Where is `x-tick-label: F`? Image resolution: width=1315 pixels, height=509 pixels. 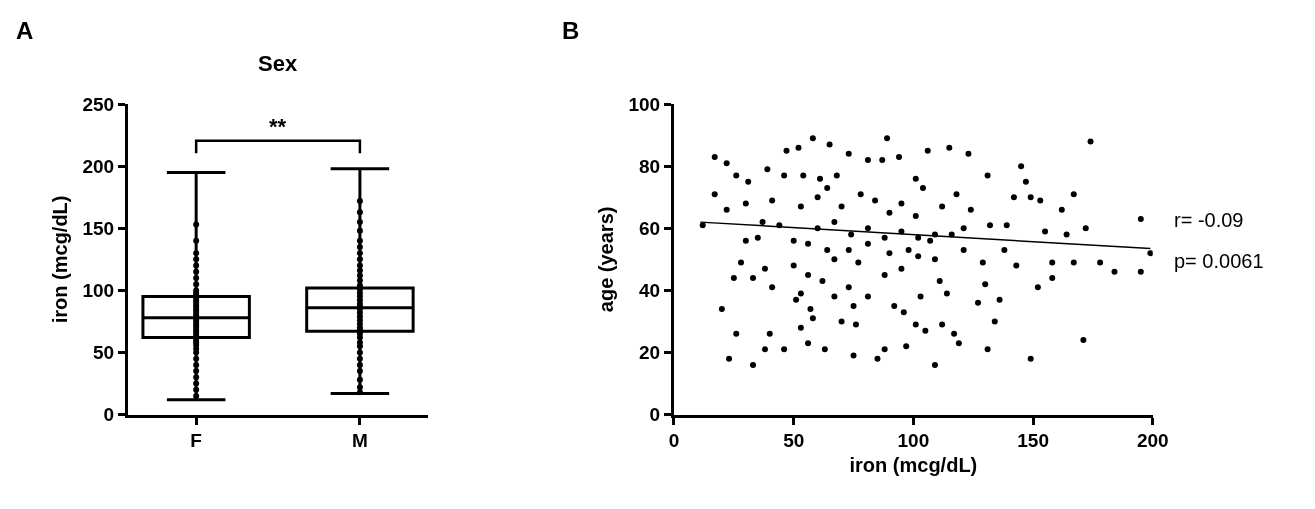
x-tick-label: F is located at coordinates (196, 441).